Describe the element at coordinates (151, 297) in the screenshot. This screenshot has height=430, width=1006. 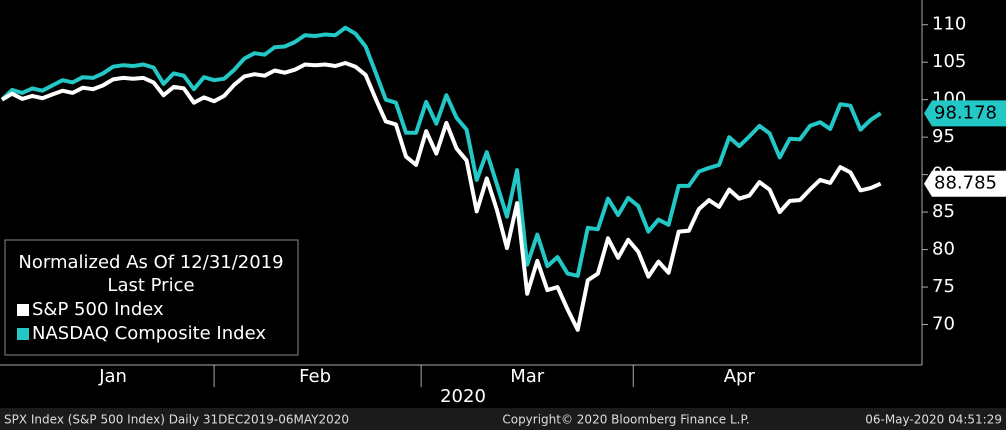
I see `legend-box` at that location.